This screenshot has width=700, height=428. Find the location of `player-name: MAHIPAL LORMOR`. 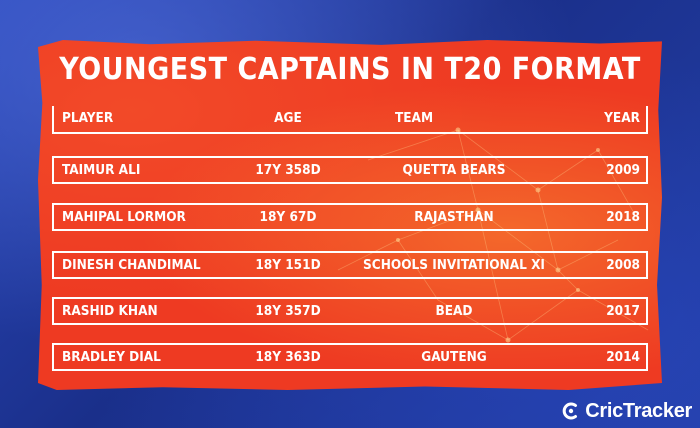

player-name: MAHIPAL LORMOR is located at coordinates (124, 217).